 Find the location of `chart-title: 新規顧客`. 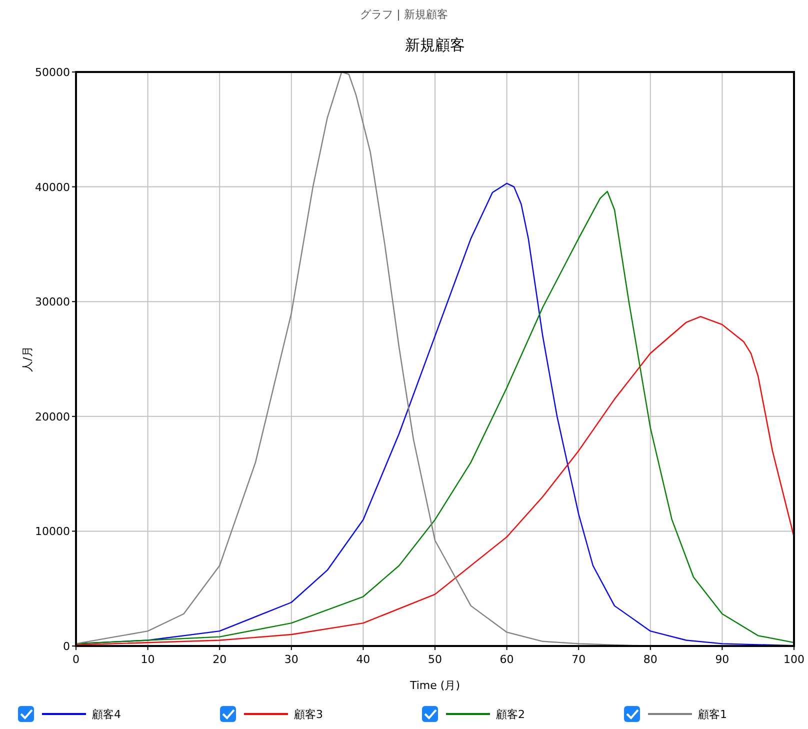

chart-title: 新規顧客 is located at coordinates (435, 45).